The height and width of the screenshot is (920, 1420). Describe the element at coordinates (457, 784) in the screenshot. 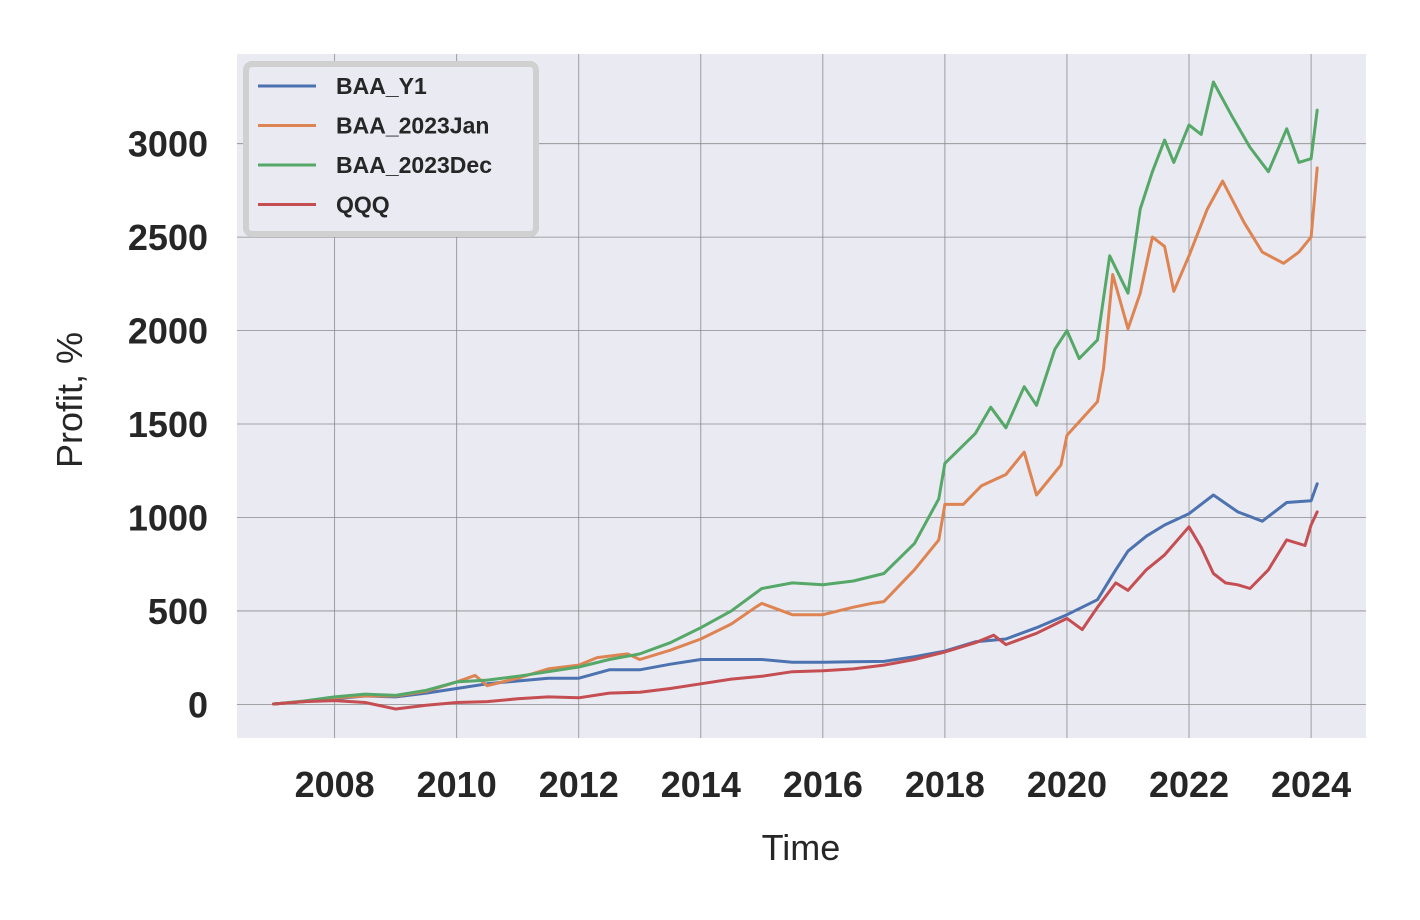

I see `x-tick-label: 2010` at that location.